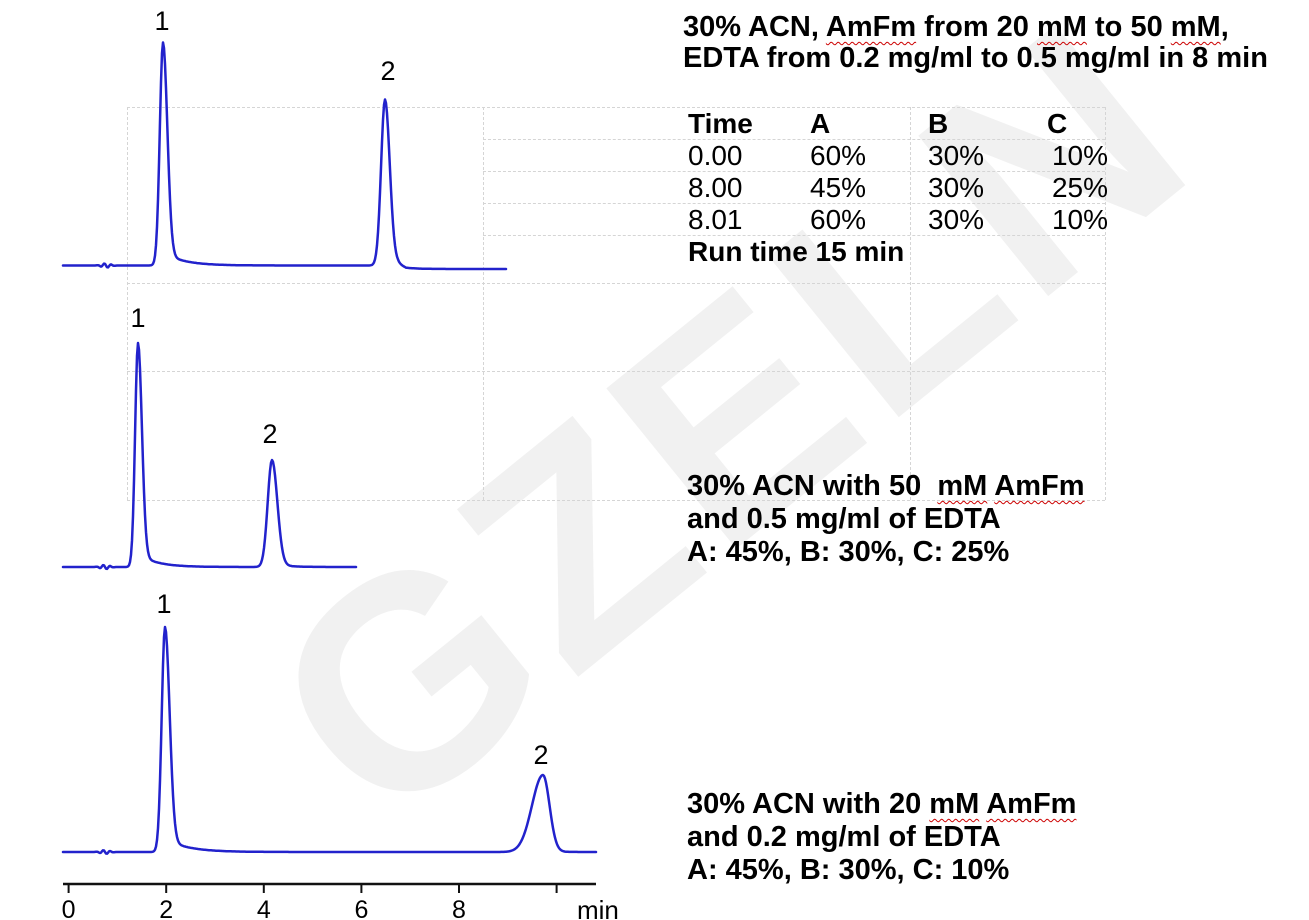 This screenshot has width=1309, height=920. I want to click on peak-label-top-gradient-2: 2, so click(388, 71).